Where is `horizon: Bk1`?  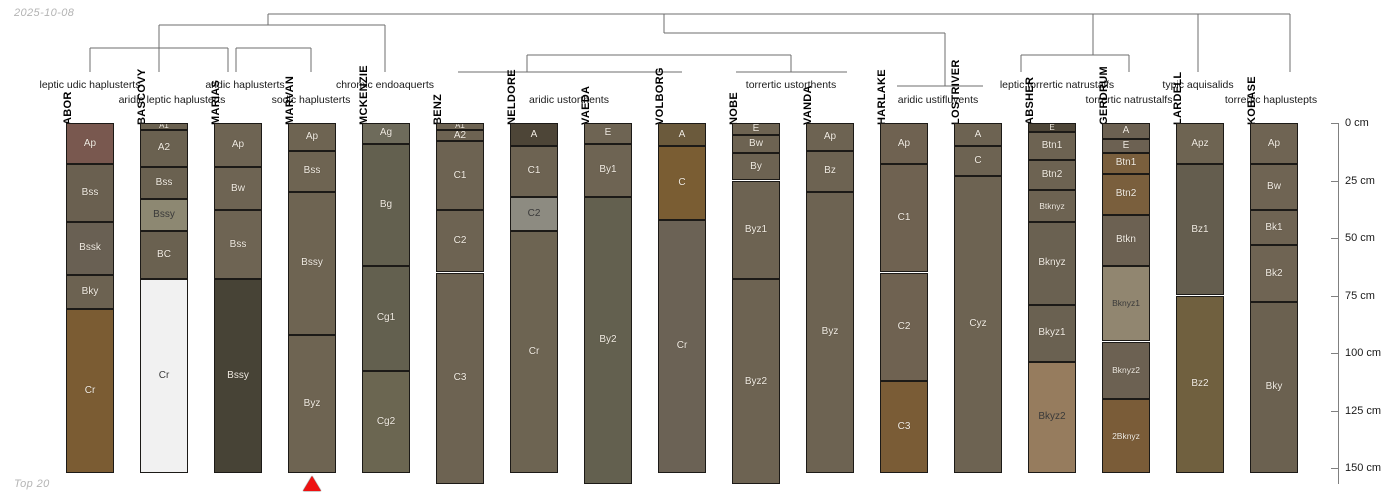 horizon: Bk1 is located at coordinates (1274, 227).